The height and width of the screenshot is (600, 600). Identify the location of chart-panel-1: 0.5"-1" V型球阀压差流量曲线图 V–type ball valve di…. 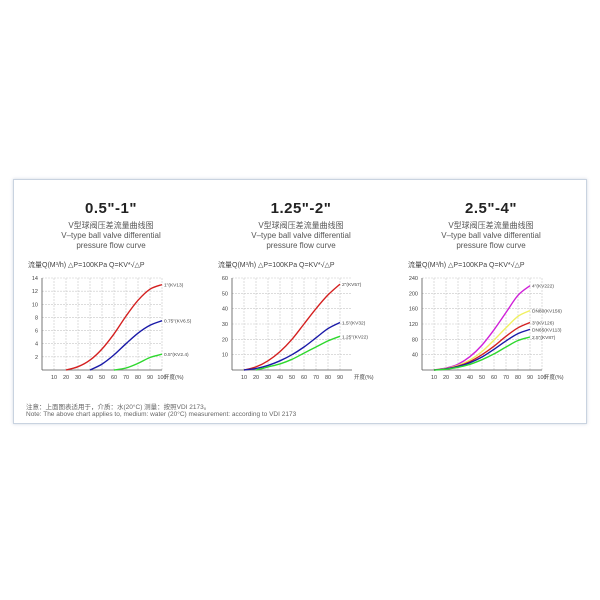
(111, 282).